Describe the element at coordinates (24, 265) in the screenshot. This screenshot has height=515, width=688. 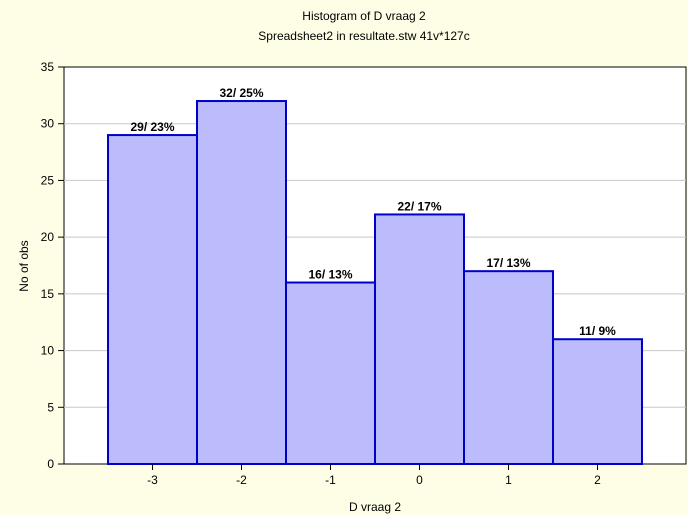
I see `y-axis-label: No of obs` at that location.